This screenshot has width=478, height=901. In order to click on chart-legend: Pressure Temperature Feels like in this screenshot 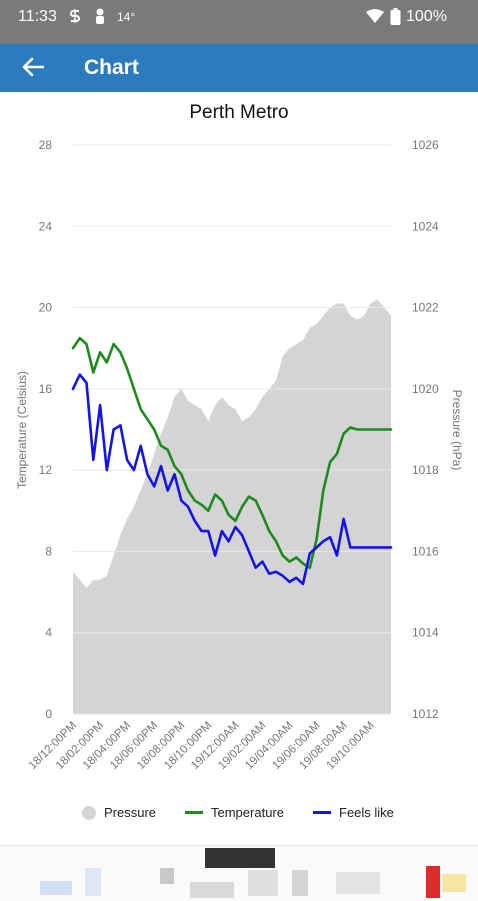, I will do `click(239, 815)`.